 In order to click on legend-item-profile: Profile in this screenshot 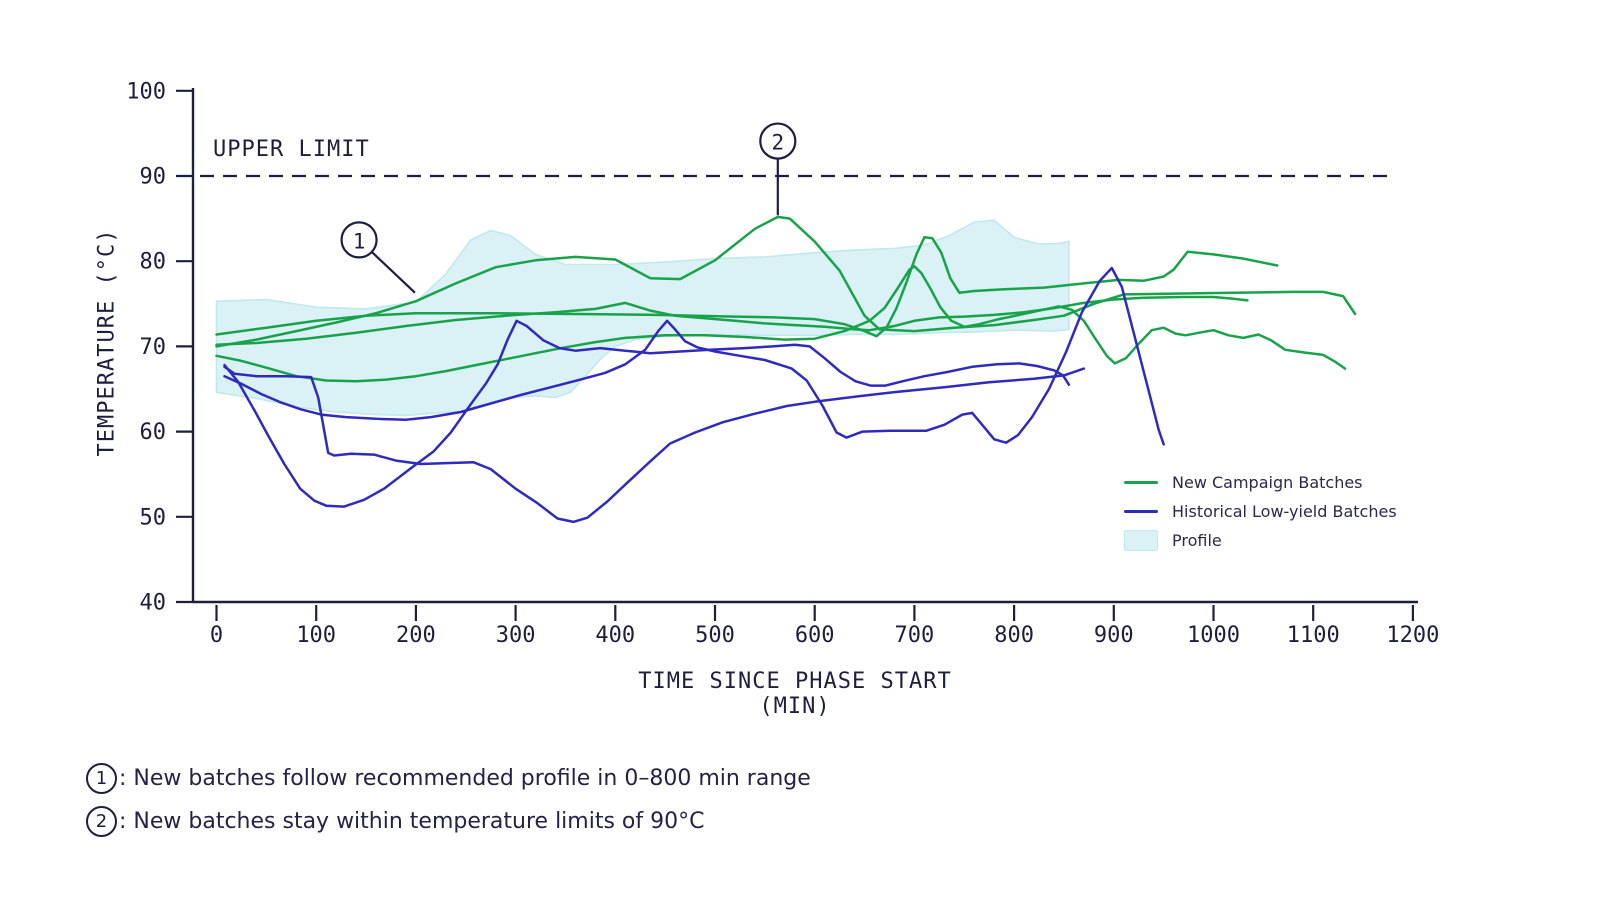, I will do `click(1260, 540)`.